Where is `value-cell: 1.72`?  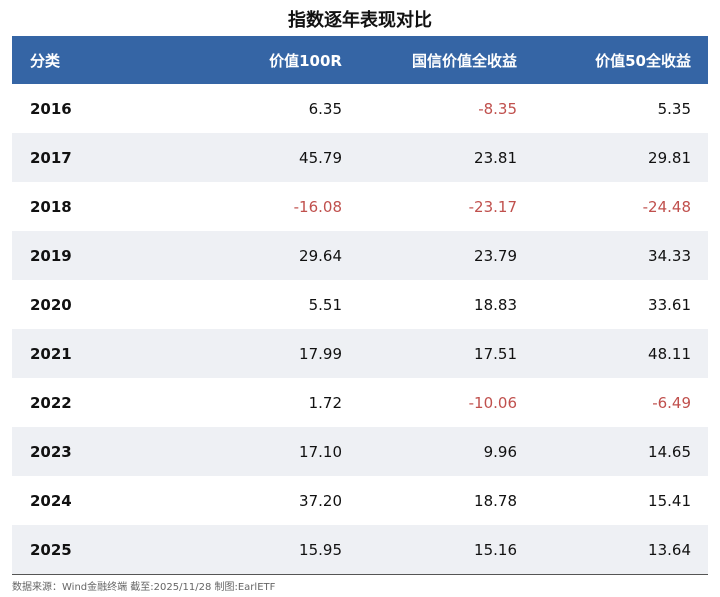 value-cell: 1.72 is located at coordinates (325, 402).